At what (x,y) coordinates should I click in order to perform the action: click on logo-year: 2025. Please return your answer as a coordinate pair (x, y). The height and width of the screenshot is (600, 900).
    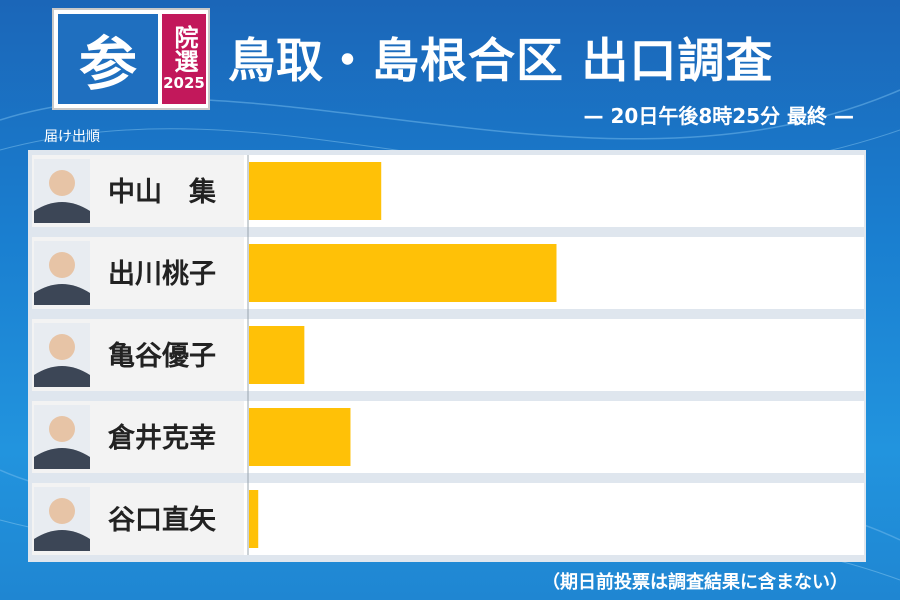
    Looking at the image, I should click on (184, 83).